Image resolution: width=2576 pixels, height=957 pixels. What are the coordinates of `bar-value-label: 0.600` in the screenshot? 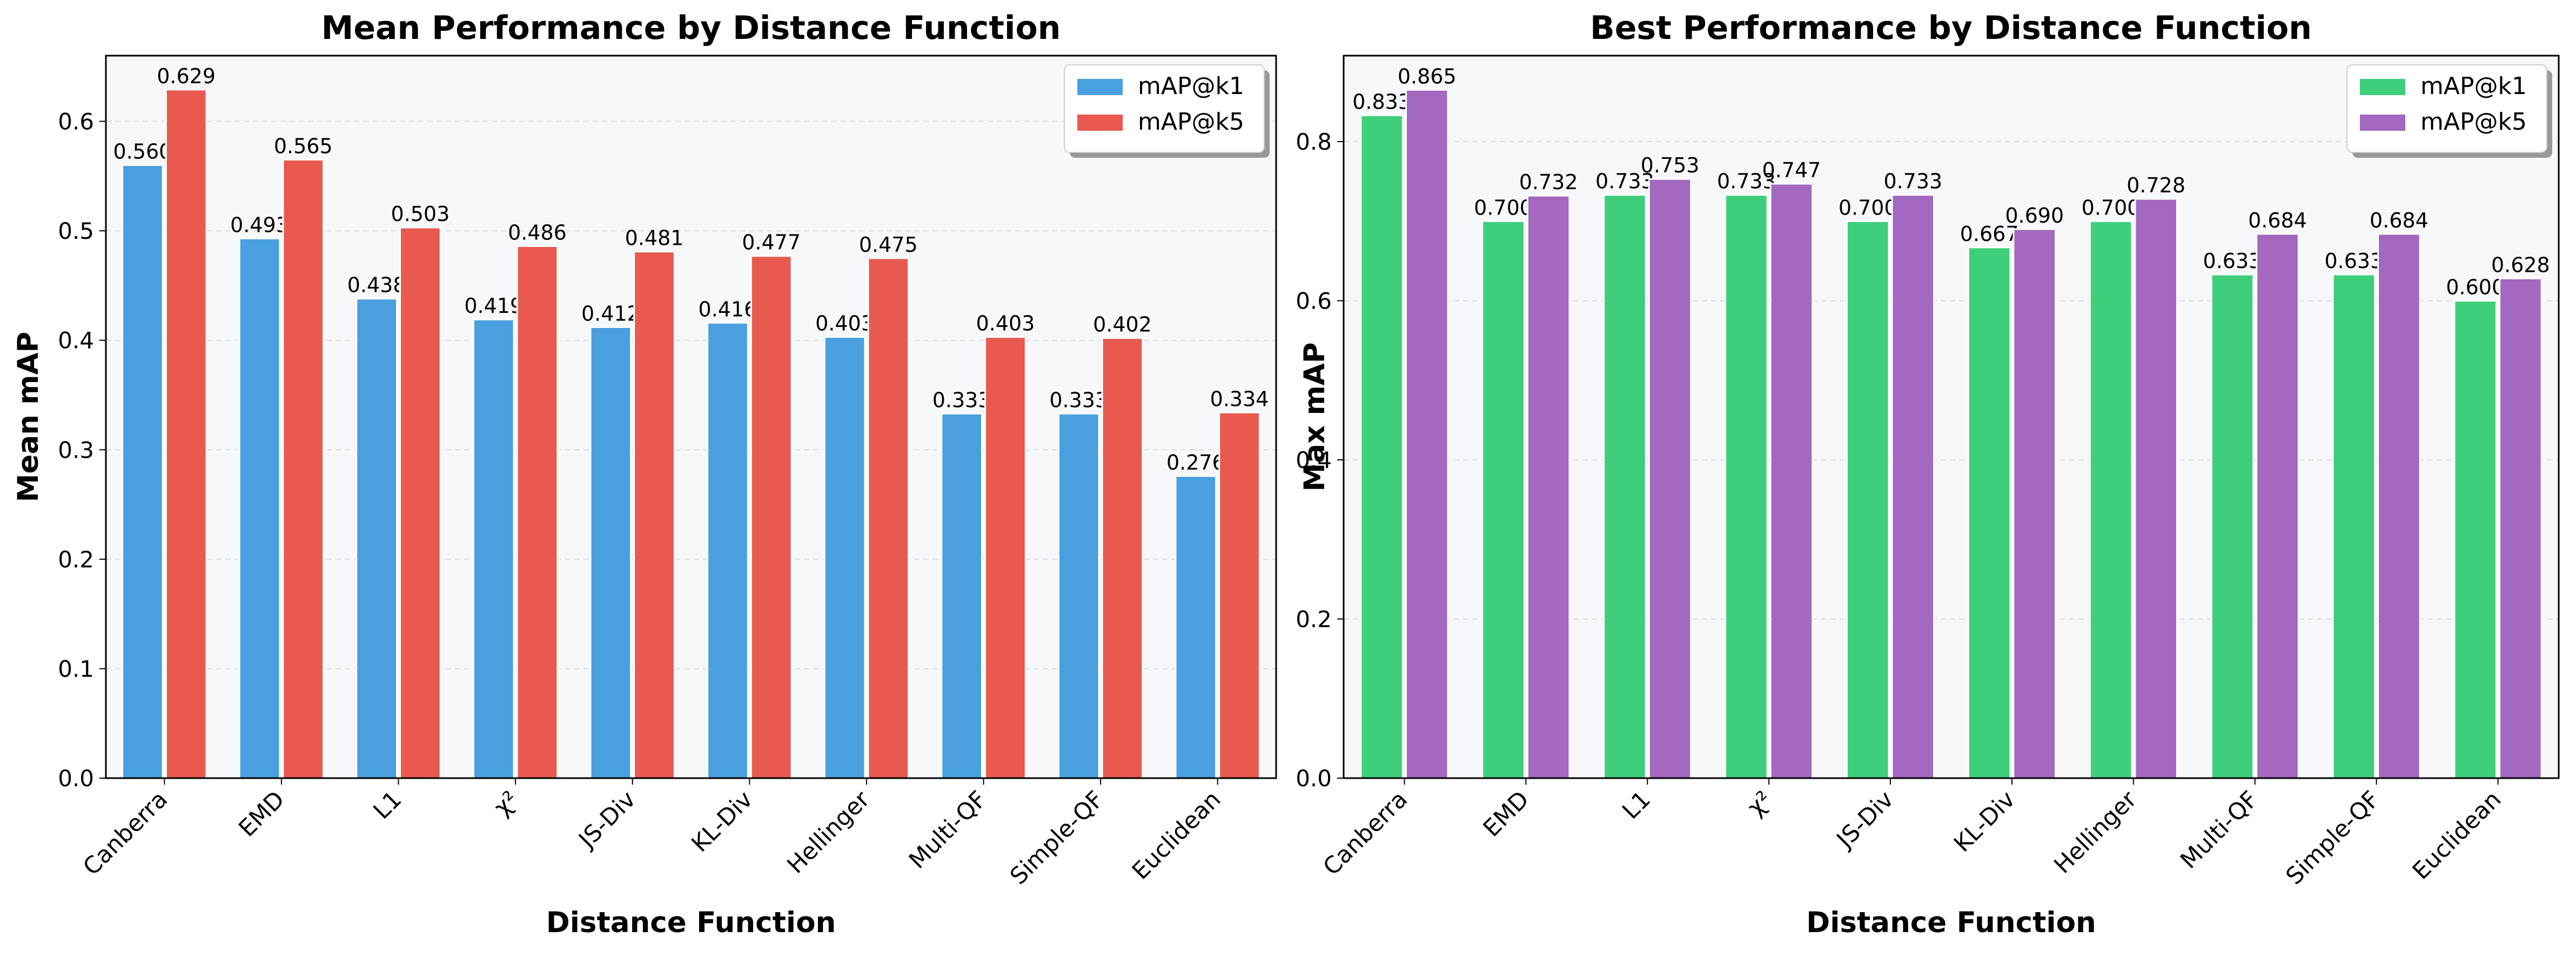 It's located at (2475, 287).